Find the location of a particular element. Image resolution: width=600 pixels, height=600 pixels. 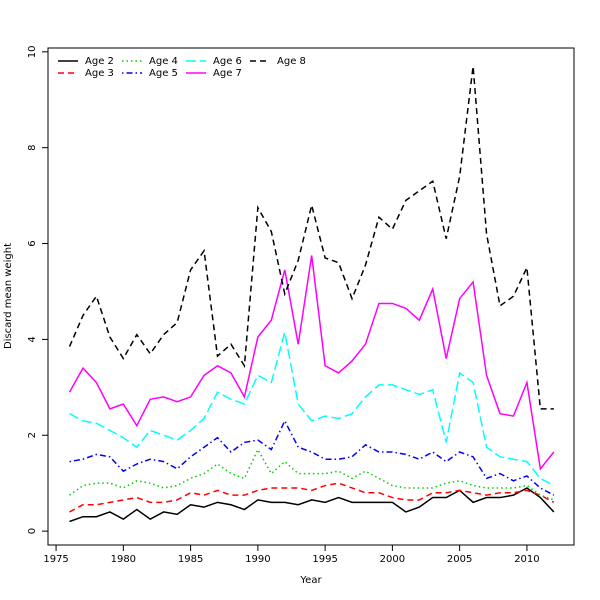

x-tick-label: 2005 is located at coordinates (459, 559).